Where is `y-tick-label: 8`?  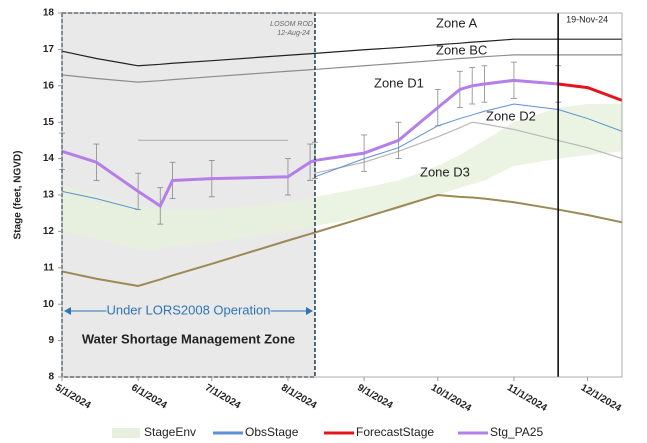
y-tick-label: 8 is located at coordinates (51, 377).